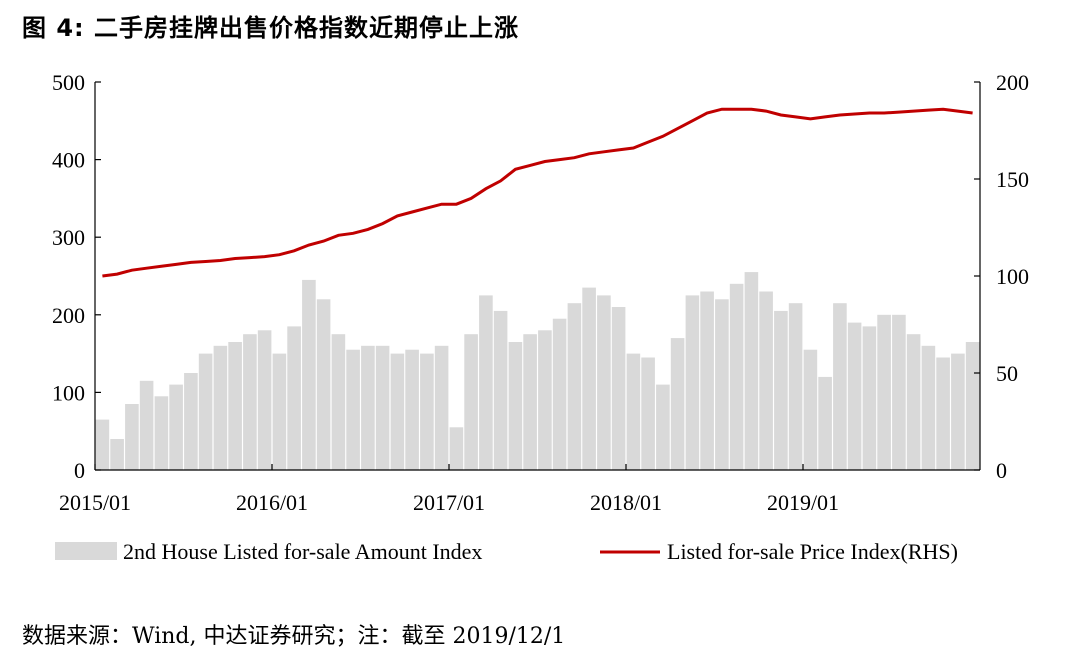 Image resolution: width=1080 pixels, height=660 pixels. Describe the element at coordinates (79, 470) in the screenshot. I see `left-y-tick-label: 0` at that location.